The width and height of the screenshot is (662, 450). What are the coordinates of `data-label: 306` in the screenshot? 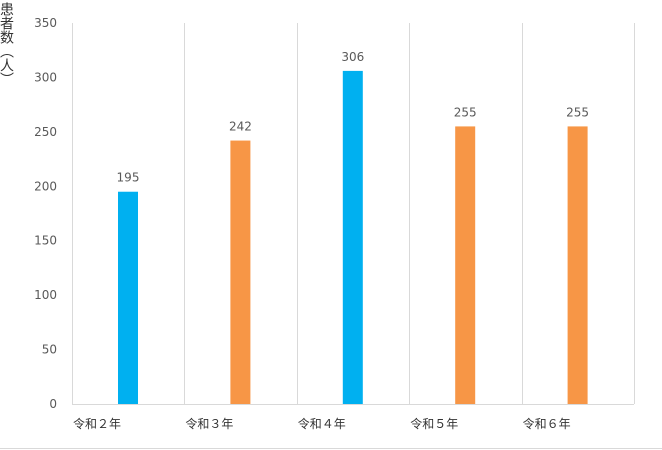 It's located at (352, 57).